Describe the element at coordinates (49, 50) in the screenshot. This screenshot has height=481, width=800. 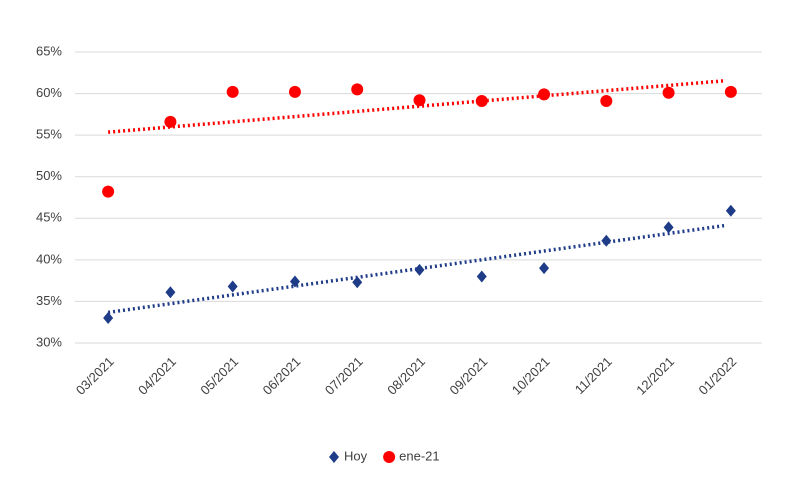
I see `y-tick-label: 65%` at that location.